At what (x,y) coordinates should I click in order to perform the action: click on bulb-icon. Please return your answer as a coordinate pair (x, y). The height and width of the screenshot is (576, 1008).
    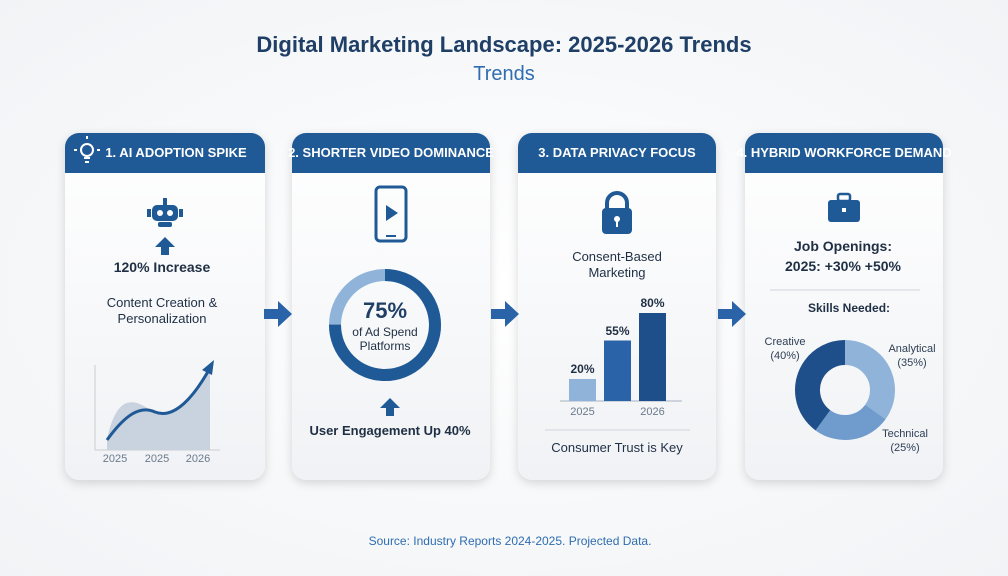
    Looking at the image, I should click on (87, 149).